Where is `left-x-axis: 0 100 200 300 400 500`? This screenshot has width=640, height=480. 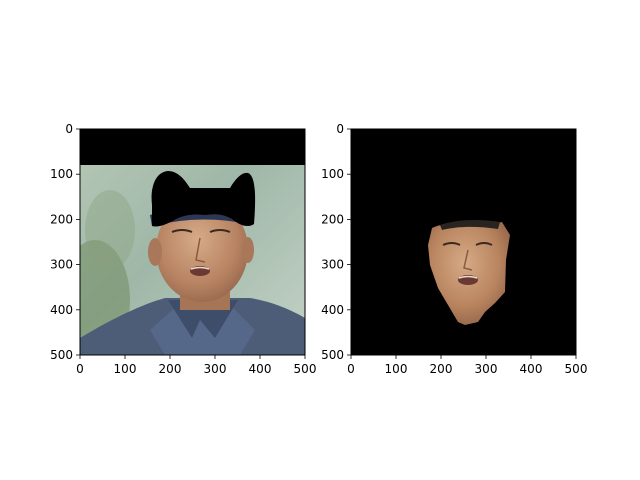 left-x-axis: 0 100 200 300 400 500 is located at coordinates (196, 365).